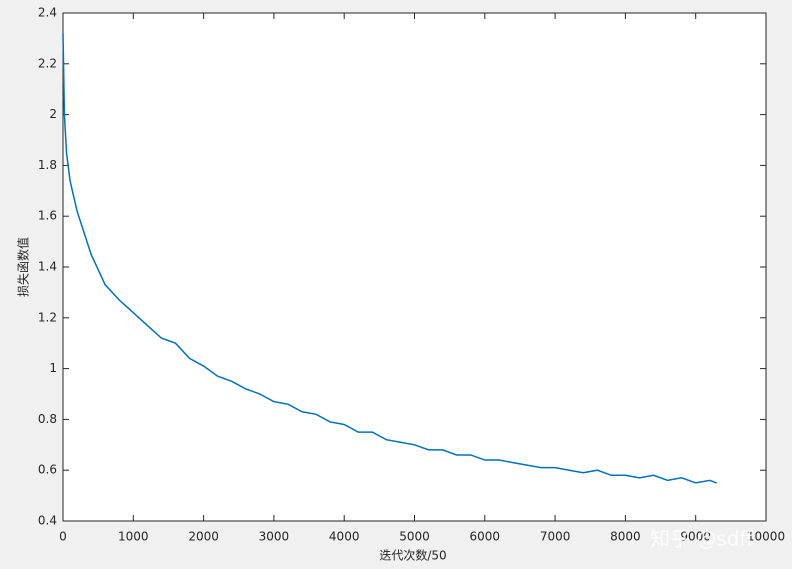  What do you see at coordinates (133, 537) in the screenshot?
I see `x-tick-label: 1000` at bounding box center [133, 537].